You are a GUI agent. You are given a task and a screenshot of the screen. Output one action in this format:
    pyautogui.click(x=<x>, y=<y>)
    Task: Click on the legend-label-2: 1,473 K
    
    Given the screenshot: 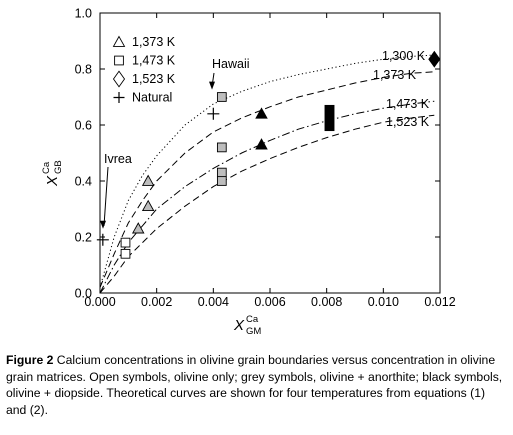 What is the action you would take?
    pyautogui.click(x=154, y=61)
    